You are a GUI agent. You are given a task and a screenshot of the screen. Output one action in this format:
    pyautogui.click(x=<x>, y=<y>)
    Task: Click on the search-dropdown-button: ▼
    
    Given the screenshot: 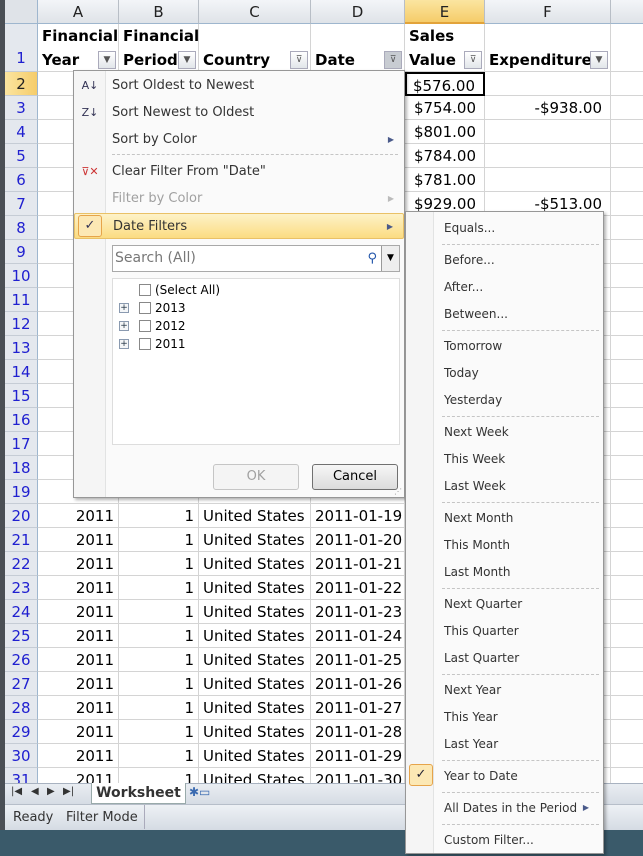 What is the action you would take?
    pyautogui.click(x=390, y=258)
    